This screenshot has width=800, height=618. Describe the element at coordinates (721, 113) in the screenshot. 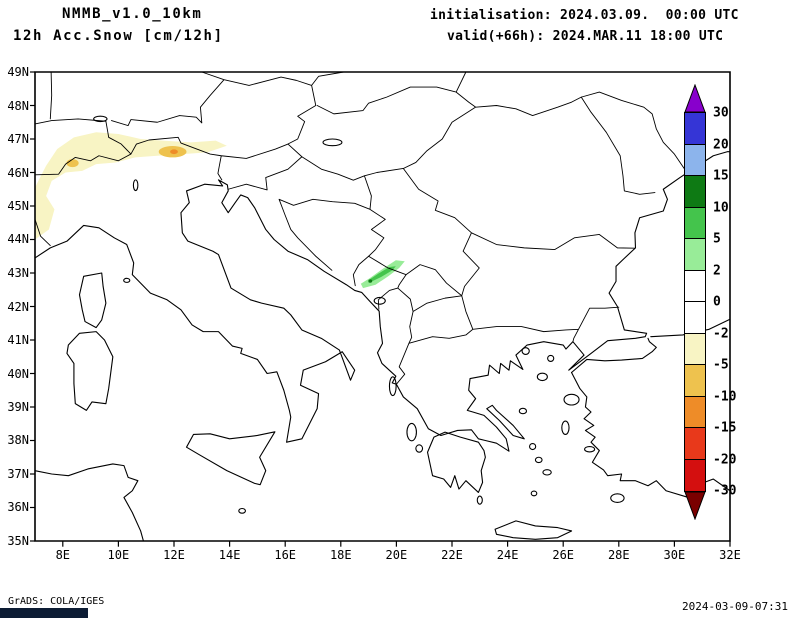

I see `colorbar-level-label: 30` at that location.